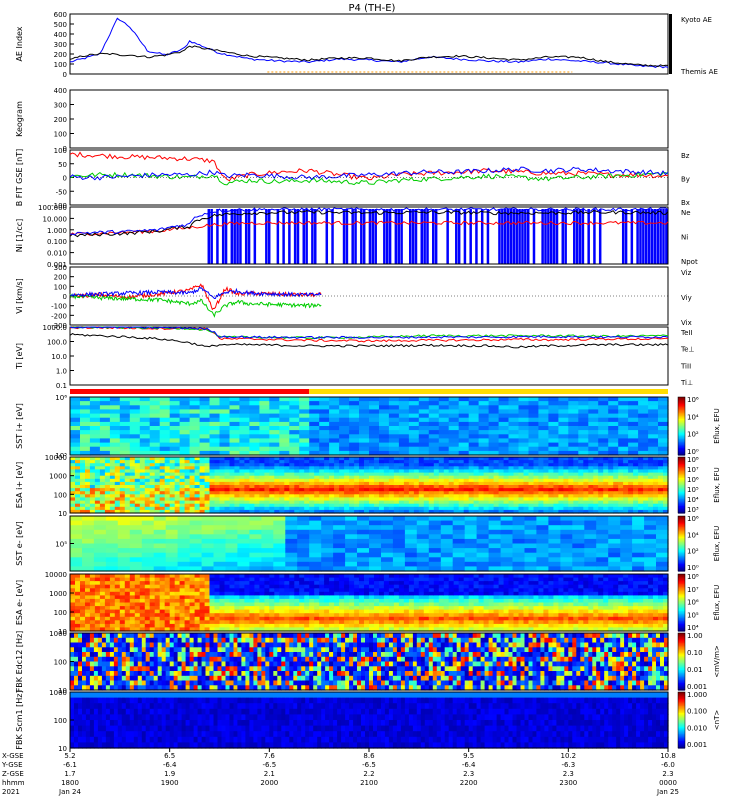 This screenshot has height=800, width=750. Describe the element at coordinates (65, 179) in the screenshot. I see `bfit-ytick-label: 0` at that location.